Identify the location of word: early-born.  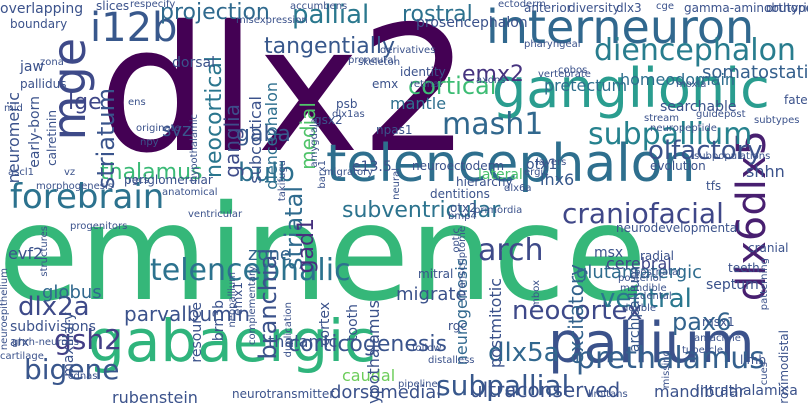
(35, 132).